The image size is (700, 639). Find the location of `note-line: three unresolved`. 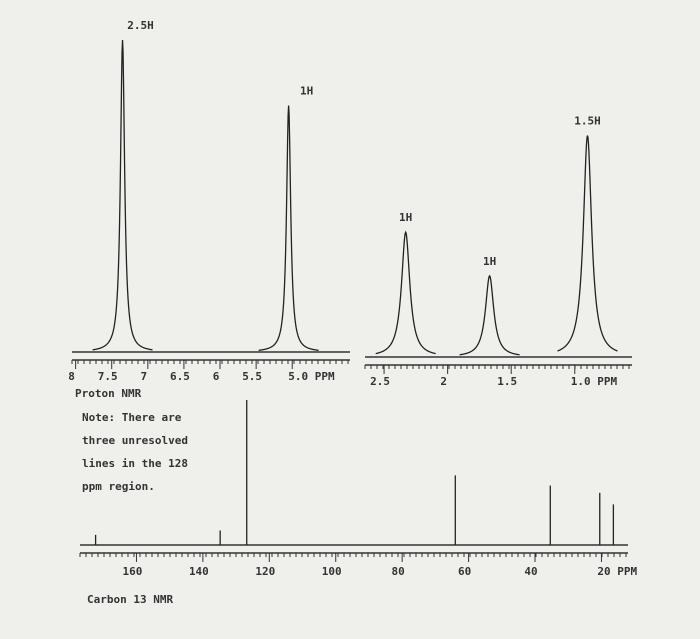

note-line: three unresolved is located at coordinates (135, 440).